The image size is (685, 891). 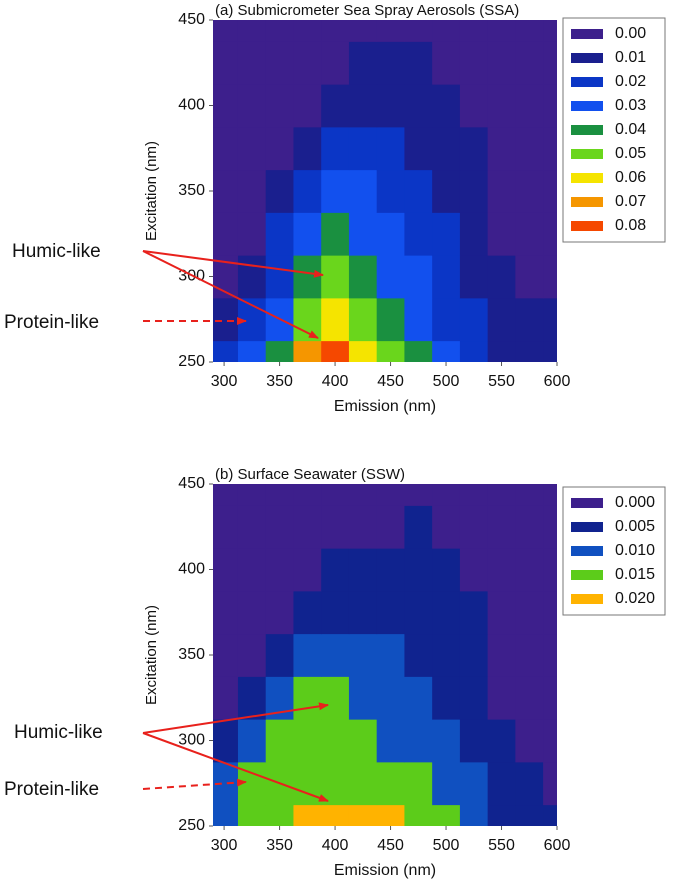 I want to click on x-tick-label: 450, so click(x=390, y=381).